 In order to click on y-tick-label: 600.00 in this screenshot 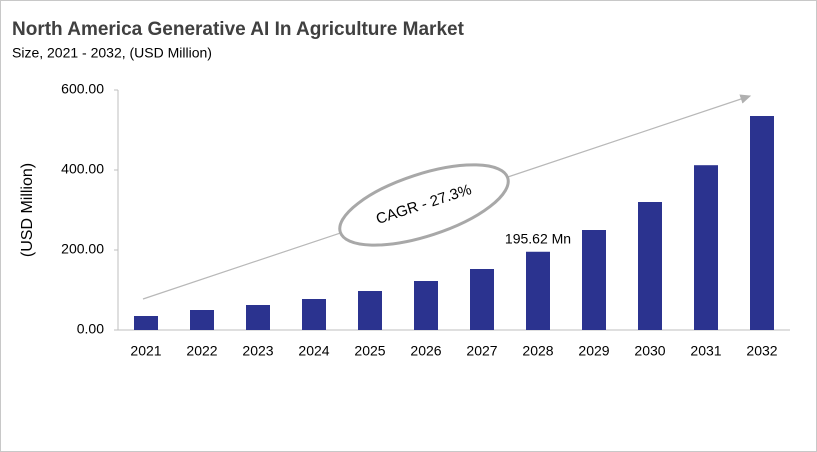, I will do `click(82, 89)`.